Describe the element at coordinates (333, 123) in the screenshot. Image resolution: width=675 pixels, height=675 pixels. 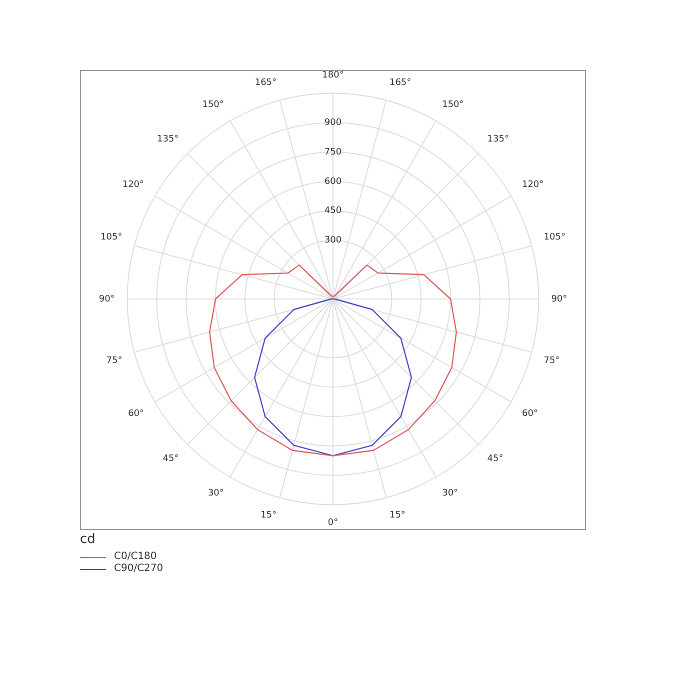
I see `y-tick-label: 900` at that location.